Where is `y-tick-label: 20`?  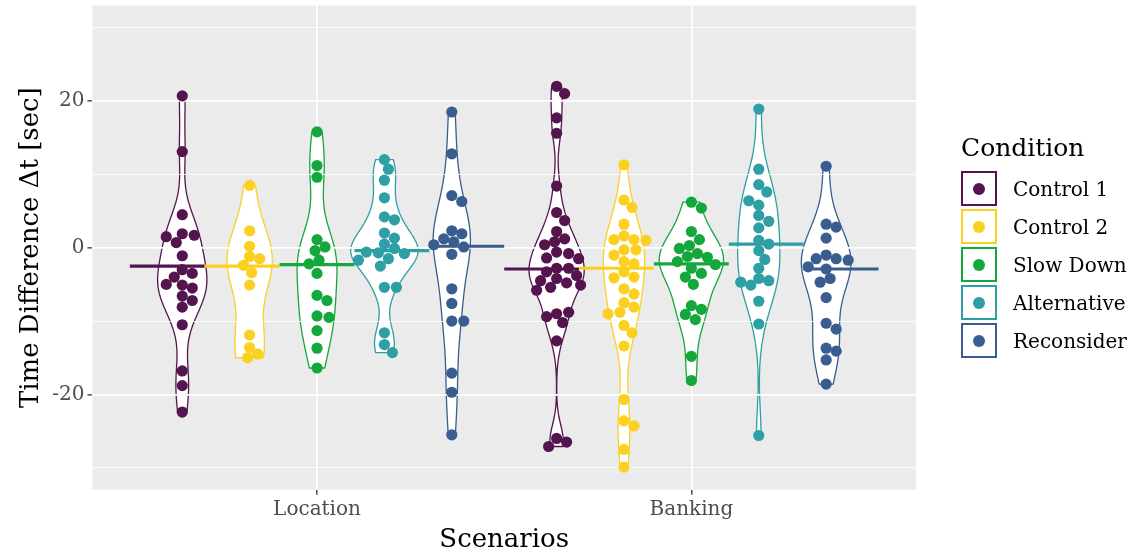 y-tick-label: 20 is located at coordinates (71, 99).